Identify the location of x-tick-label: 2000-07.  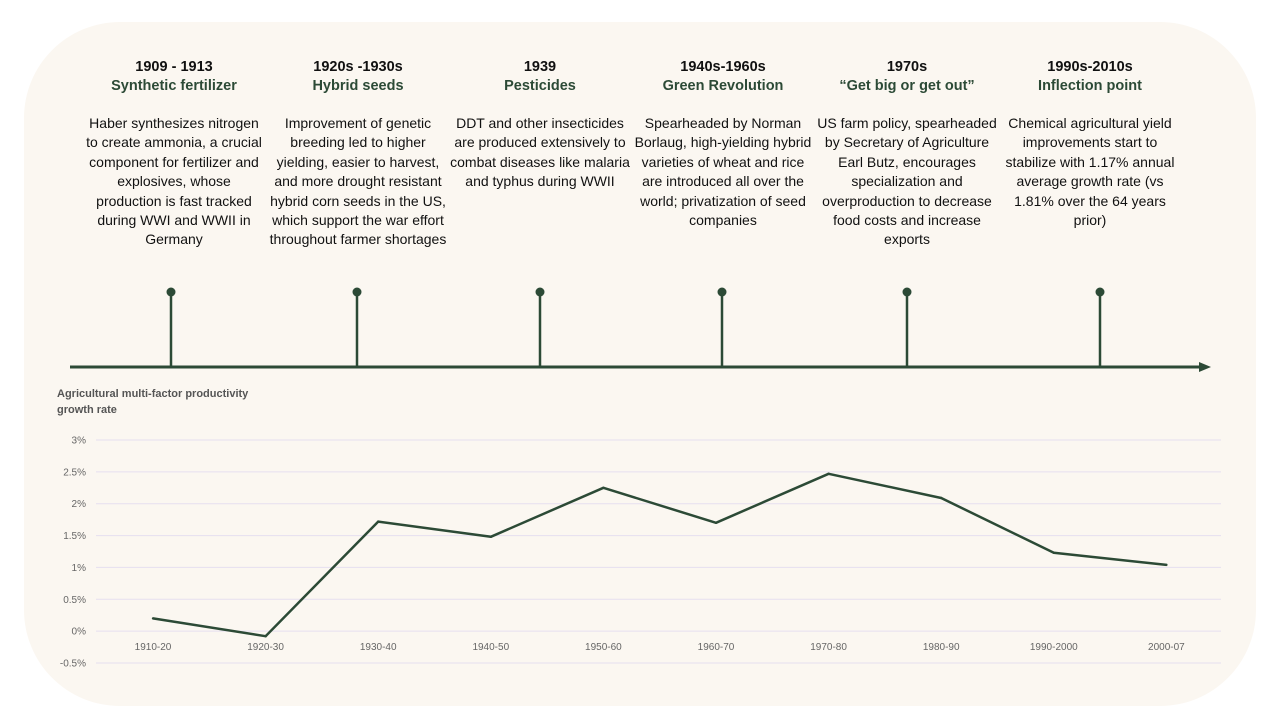
(1166, 647).